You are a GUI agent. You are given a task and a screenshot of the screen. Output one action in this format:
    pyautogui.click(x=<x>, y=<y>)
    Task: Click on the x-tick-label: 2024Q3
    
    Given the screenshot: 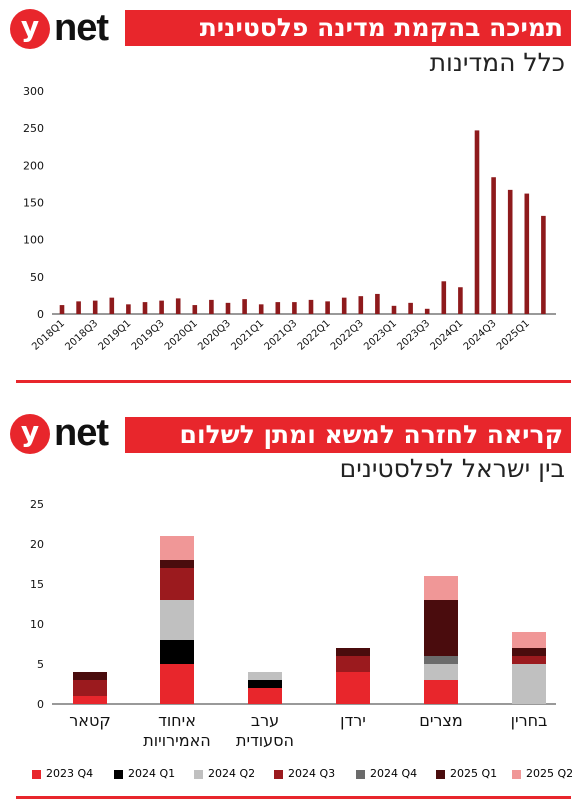 What is the action you would take?
    pyautogui.click(x=480, y=335)
    